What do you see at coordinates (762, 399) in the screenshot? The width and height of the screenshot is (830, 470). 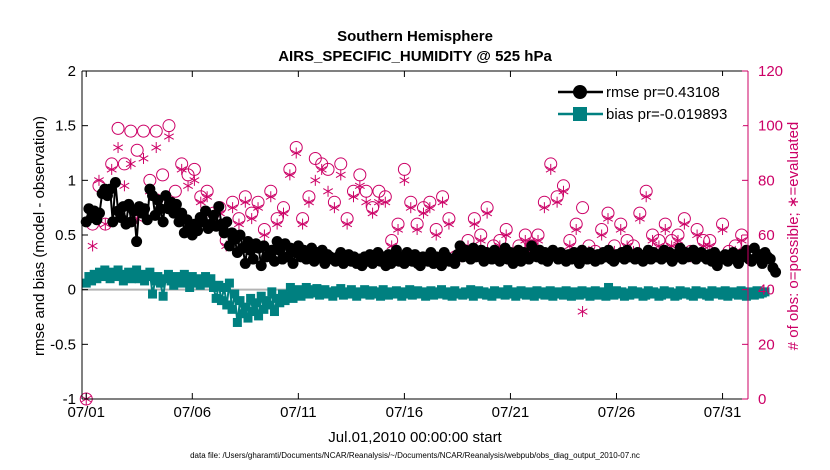 I see `y2-tick-label: 0` at bounding box center [762, 399].